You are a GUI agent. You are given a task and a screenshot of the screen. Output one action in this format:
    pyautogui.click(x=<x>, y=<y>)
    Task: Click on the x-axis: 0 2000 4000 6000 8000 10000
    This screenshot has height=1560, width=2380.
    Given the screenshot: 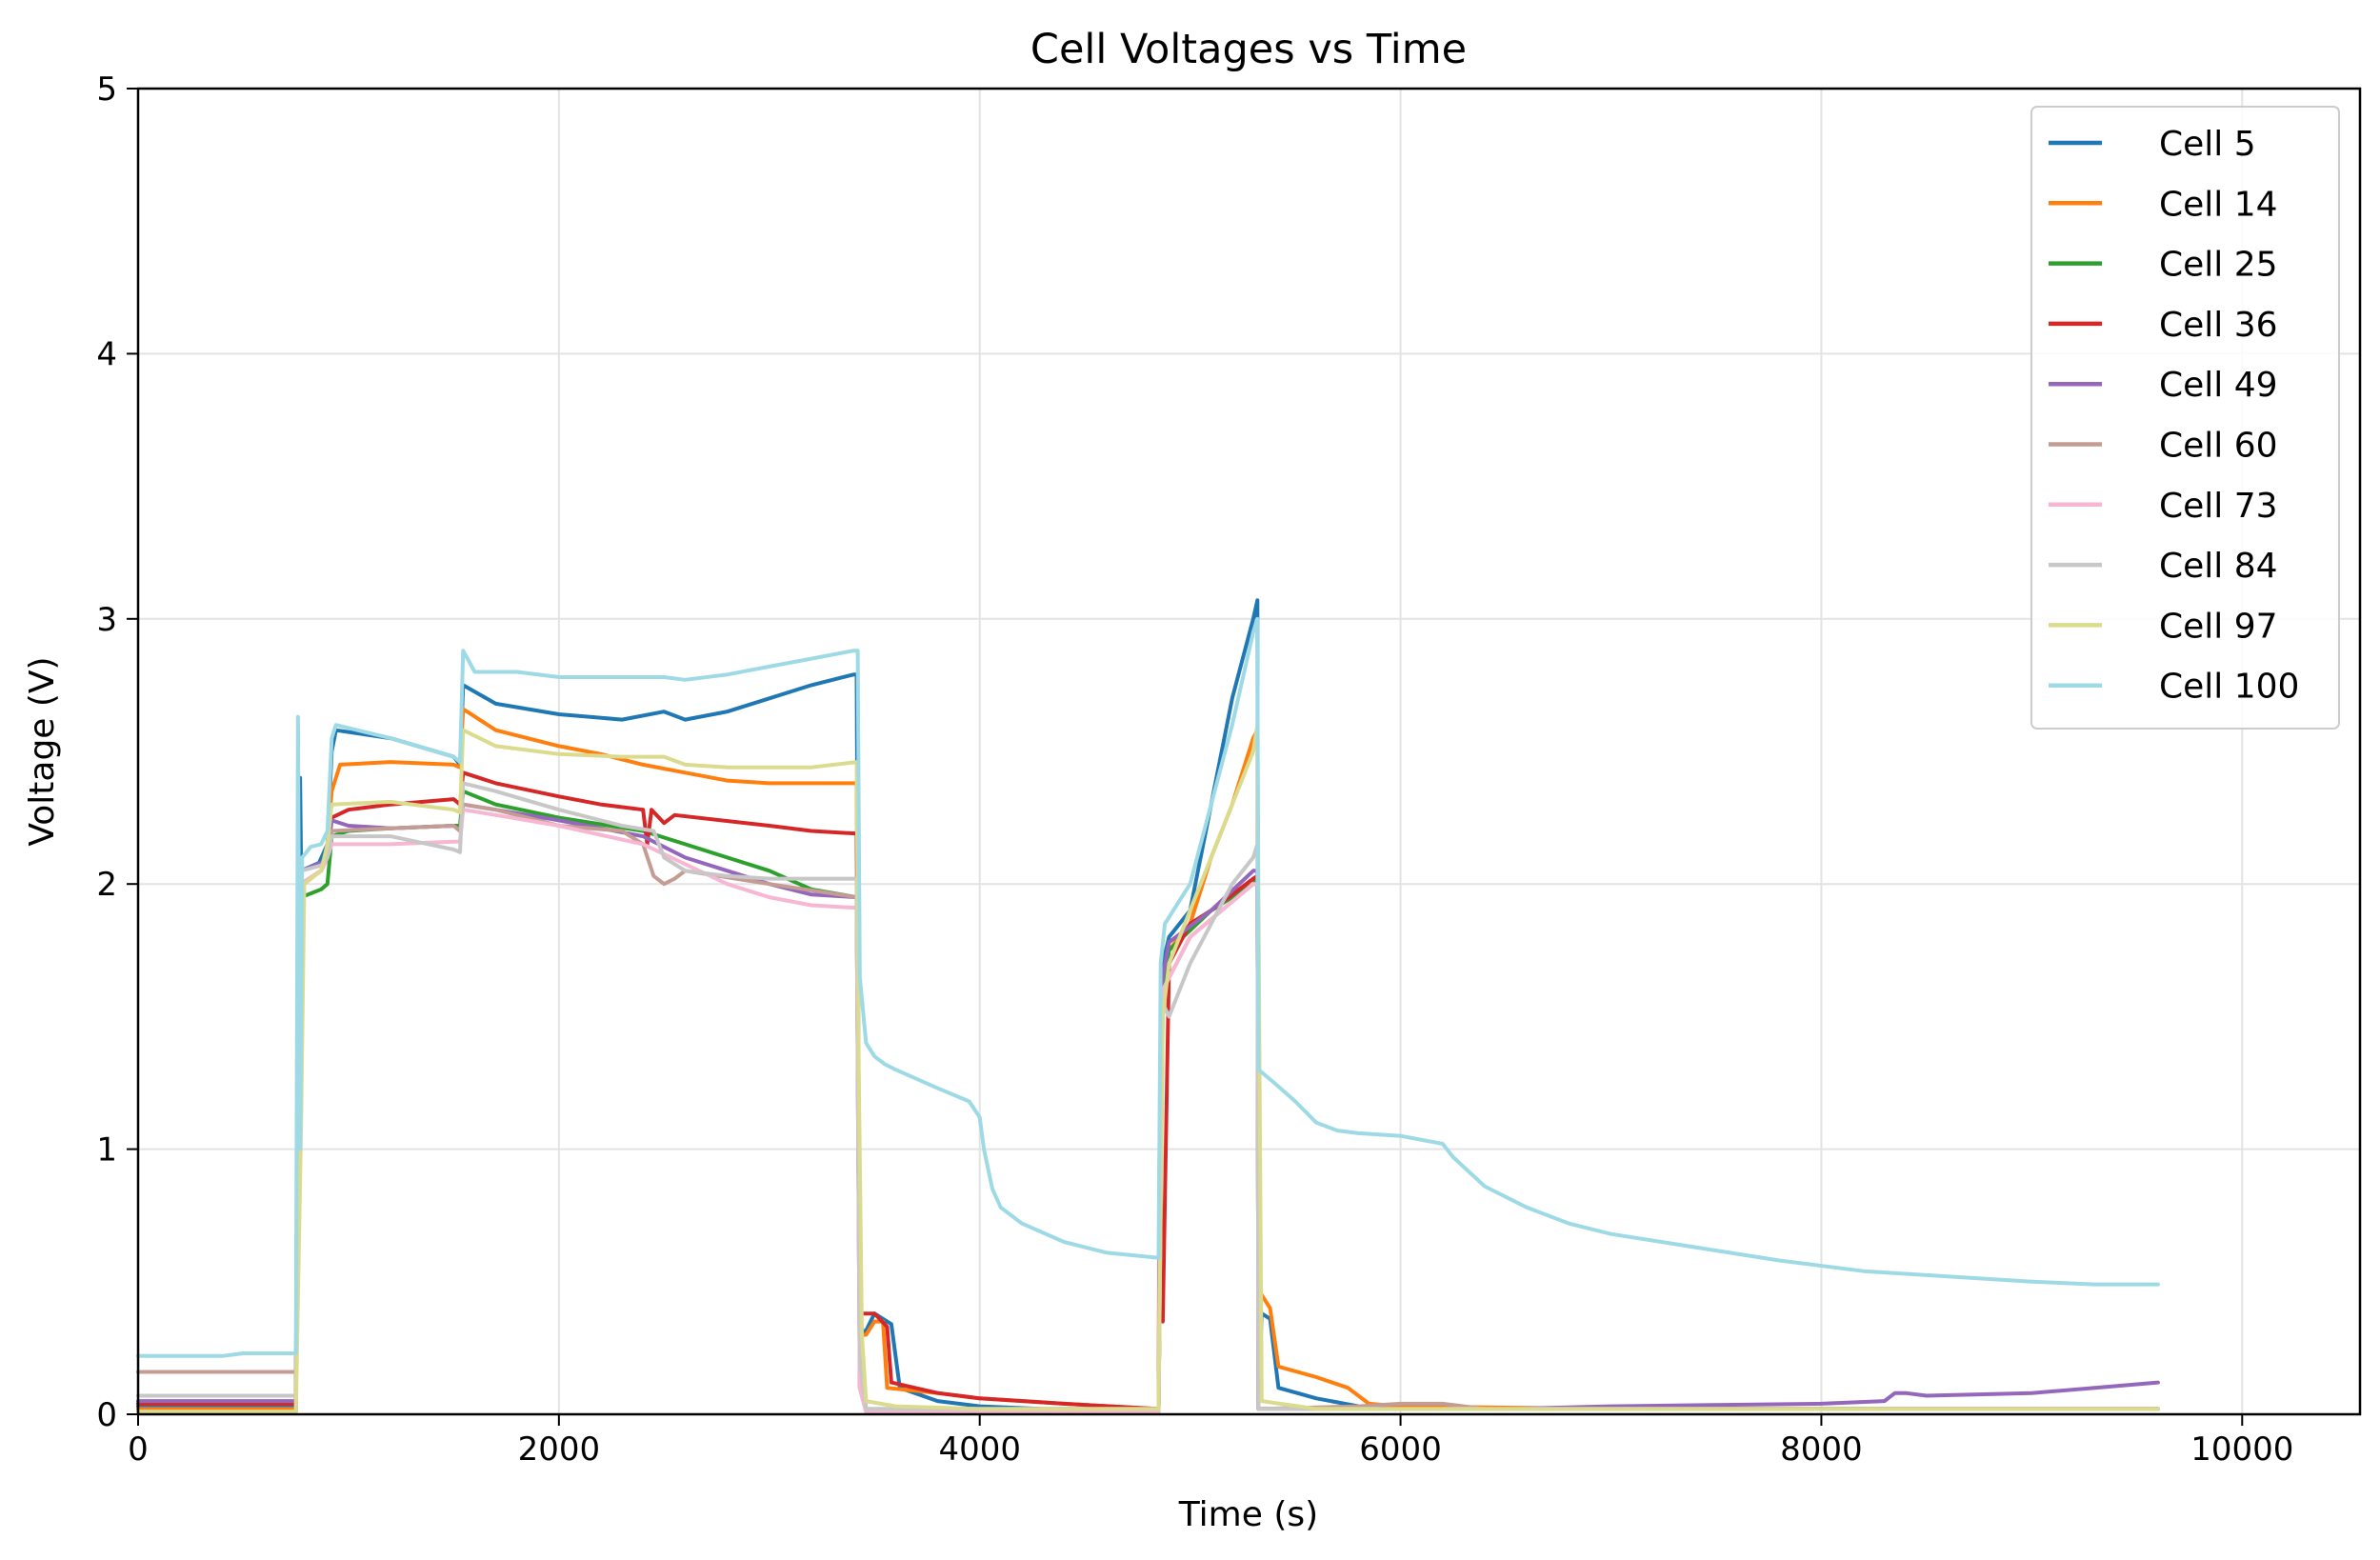 What is the action you would take?
    pyautogui.click(x=1210, y=1441)
    